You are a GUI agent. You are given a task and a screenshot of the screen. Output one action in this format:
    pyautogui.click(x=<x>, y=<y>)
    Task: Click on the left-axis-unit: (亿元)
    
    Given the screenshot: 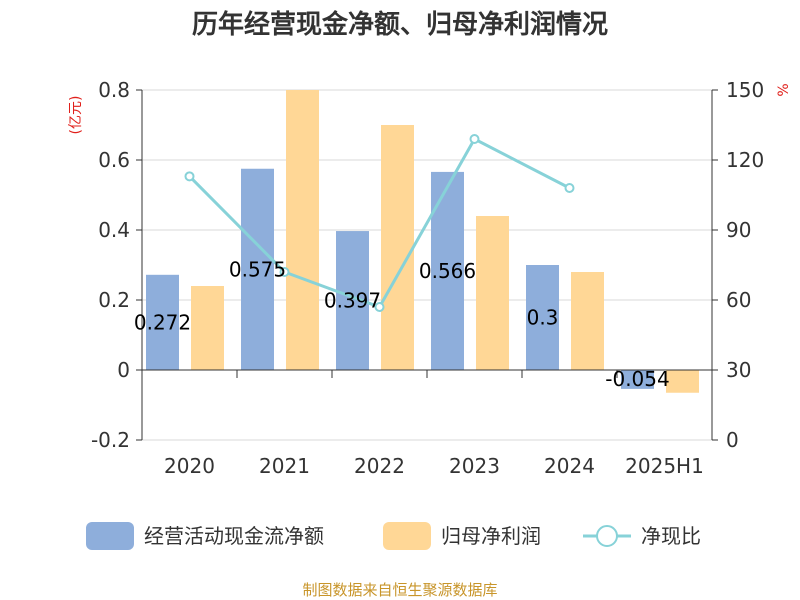 What is the action you would take?
    pyautogui.click(x=76, y=115)
    